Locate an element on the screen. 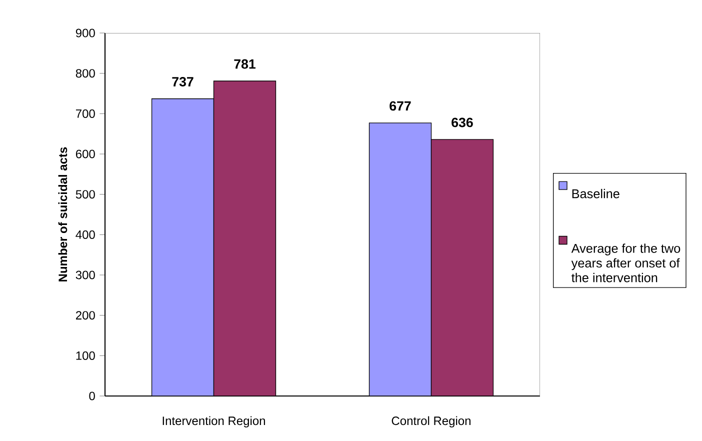 This screenshot has width=702, height=441. y-tick-label: 600 is located at coordinates (85, 154).